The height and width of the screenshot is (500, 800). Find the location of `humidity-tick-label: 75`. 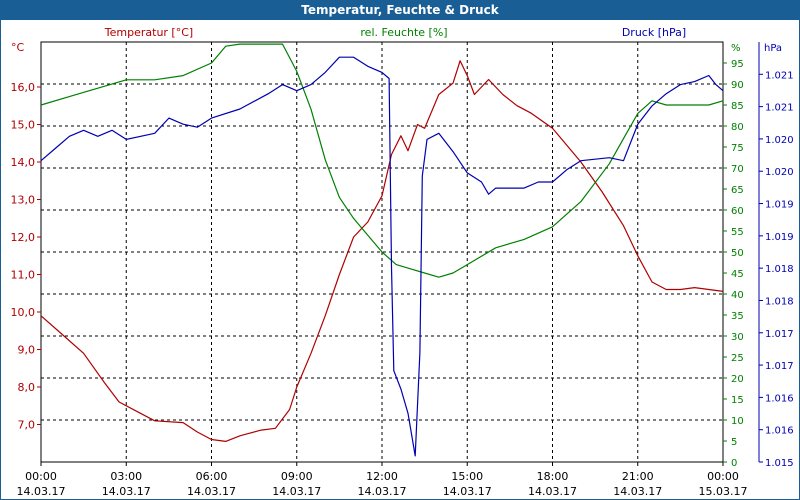

humidity-tick-label: 75 is located at coordinates (737, 148).